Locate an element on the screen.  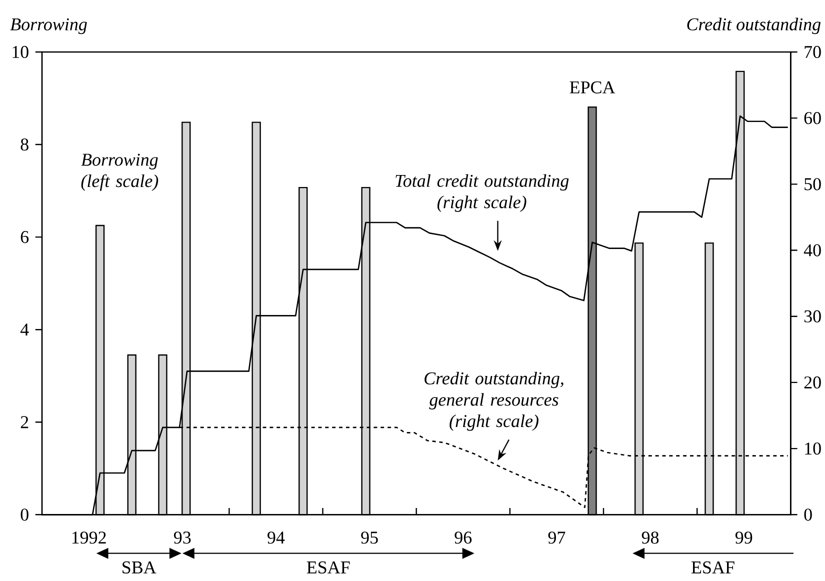
y2-tick-label: 20 is located at coordinates (812, 382).